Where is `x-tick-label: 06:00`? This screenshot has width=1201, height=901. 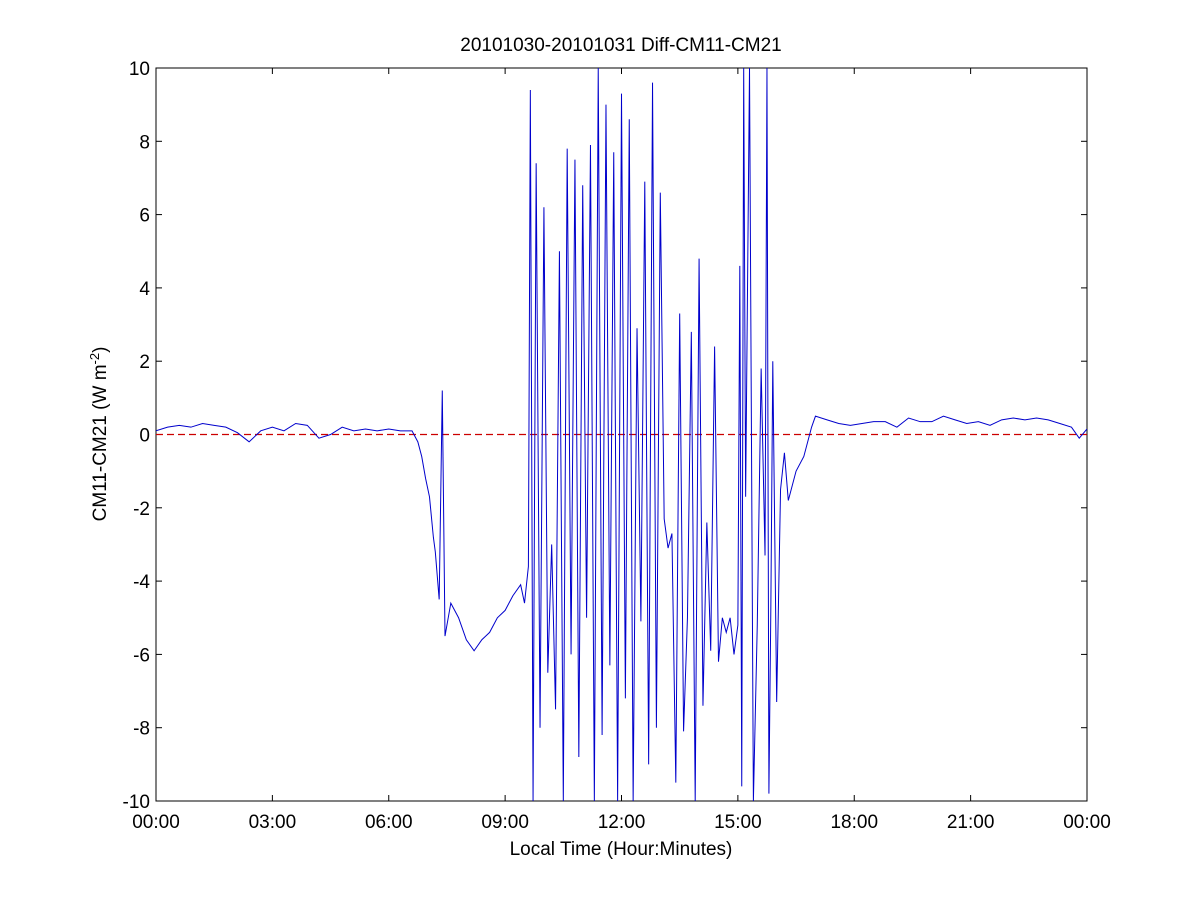 x-tick-label: 06:00 is located at coordinates (389, 822).